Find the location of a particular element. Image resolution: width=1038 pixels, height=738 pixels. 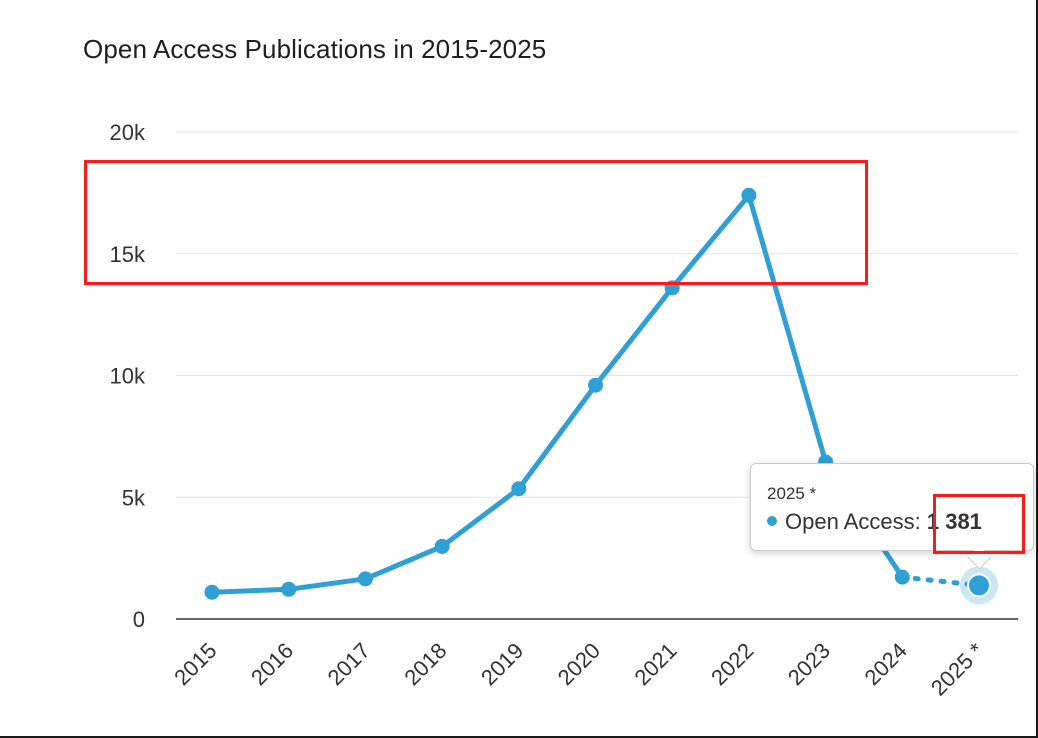

x-tick-label: 2015 is located at coordinates (195, 664).